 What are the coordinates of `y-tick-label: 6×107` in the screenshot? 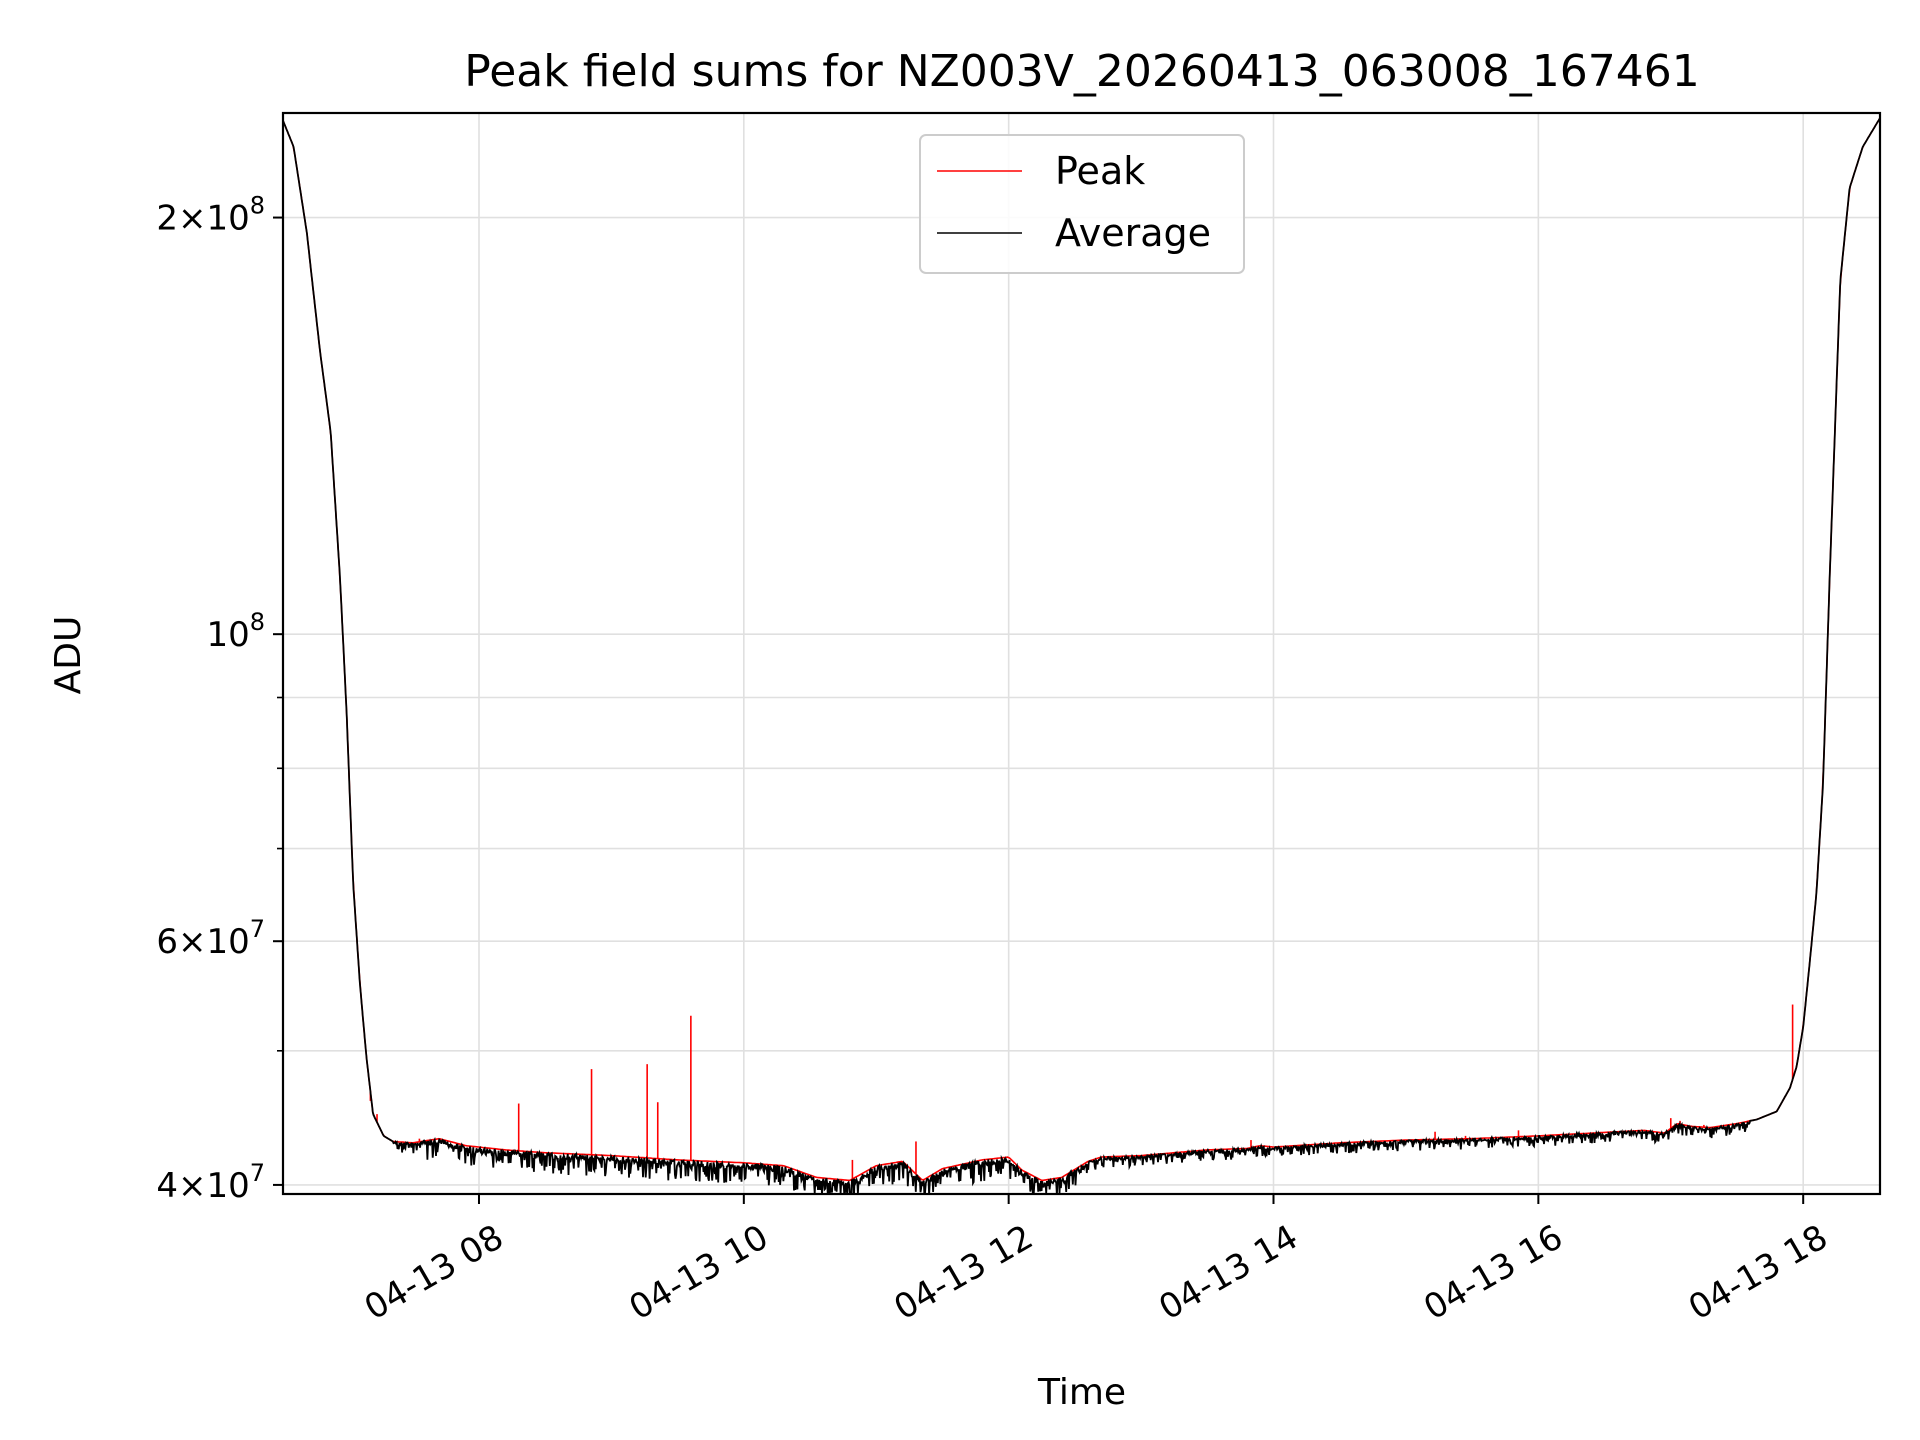 It's located at (210, 938).